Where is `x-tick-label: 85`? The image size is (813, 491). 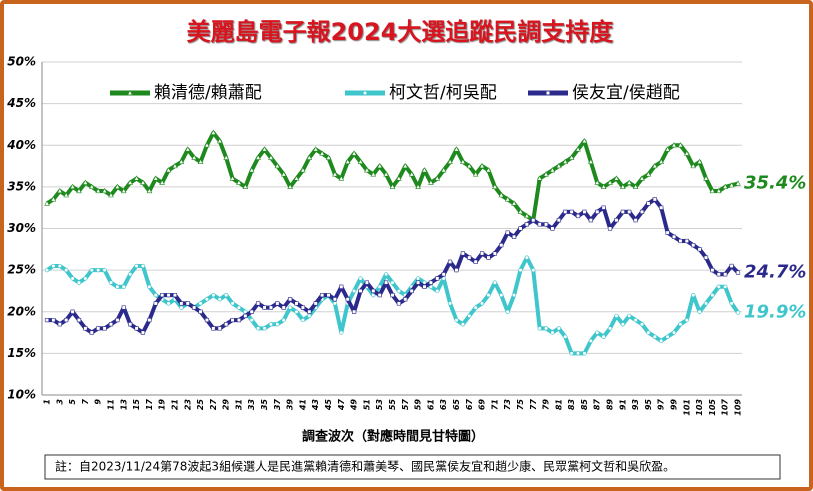 x-tick-label: 85 is located at coordinates (584, 405).